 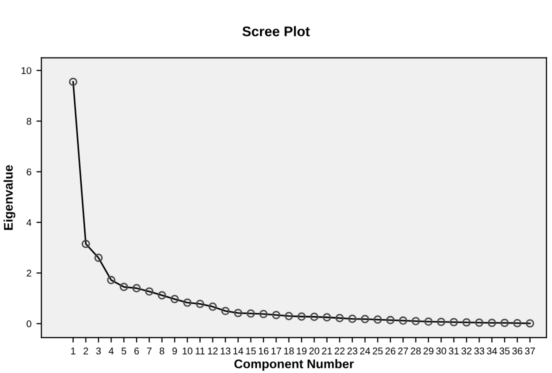 I want to click on y-tick-label: 10, so click(x=27, y=70).